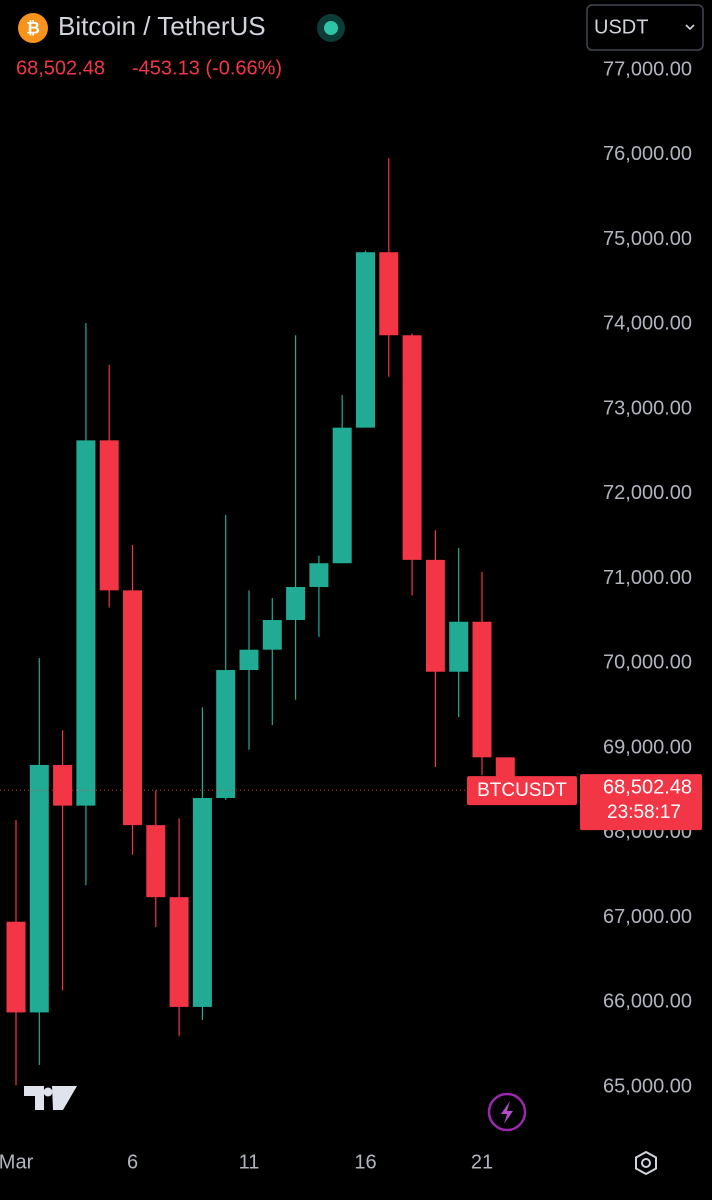 This screenshot has height=1200, width=712. What do you see at coordinates (647, 578) in the screenshot?
I see `y-tick-label: 71,000.00` at bounding box center [647, 578].